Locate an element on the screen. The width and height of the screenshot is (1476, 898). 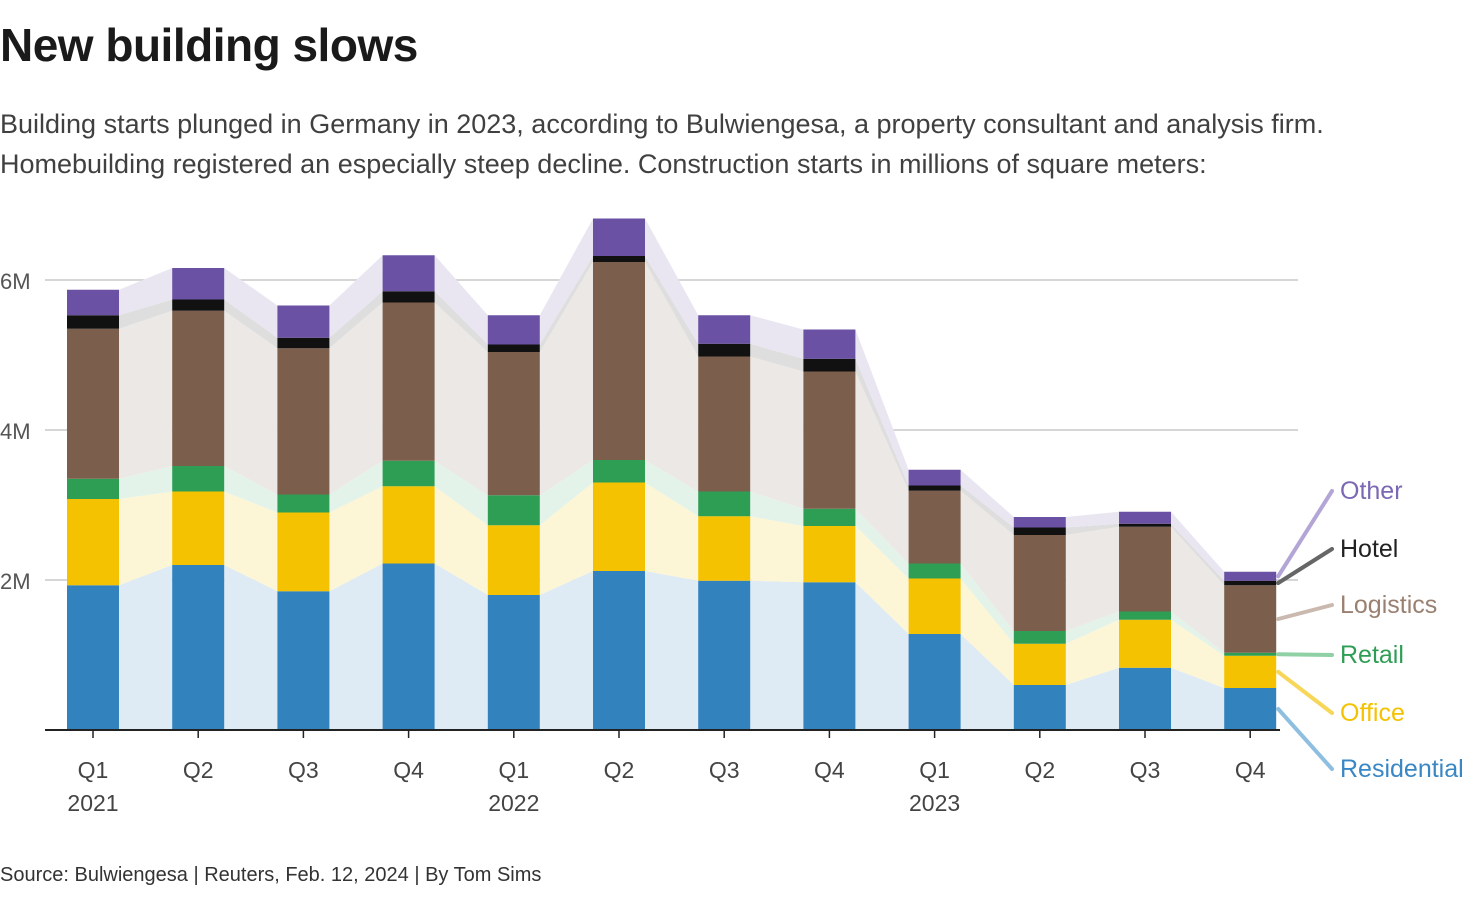
legend-label-residential: Residential is located at coordinates (1402, 769).